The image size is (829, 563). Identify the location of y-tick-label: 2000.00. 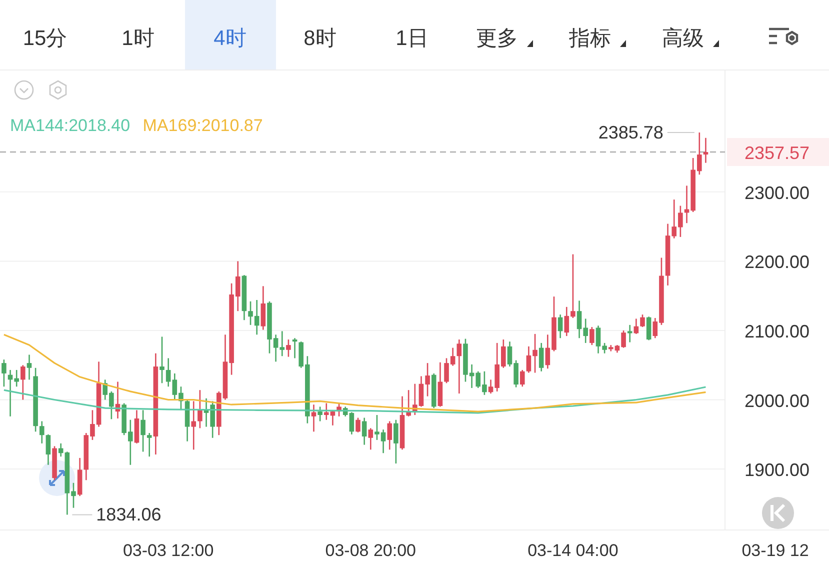
(777, 400).